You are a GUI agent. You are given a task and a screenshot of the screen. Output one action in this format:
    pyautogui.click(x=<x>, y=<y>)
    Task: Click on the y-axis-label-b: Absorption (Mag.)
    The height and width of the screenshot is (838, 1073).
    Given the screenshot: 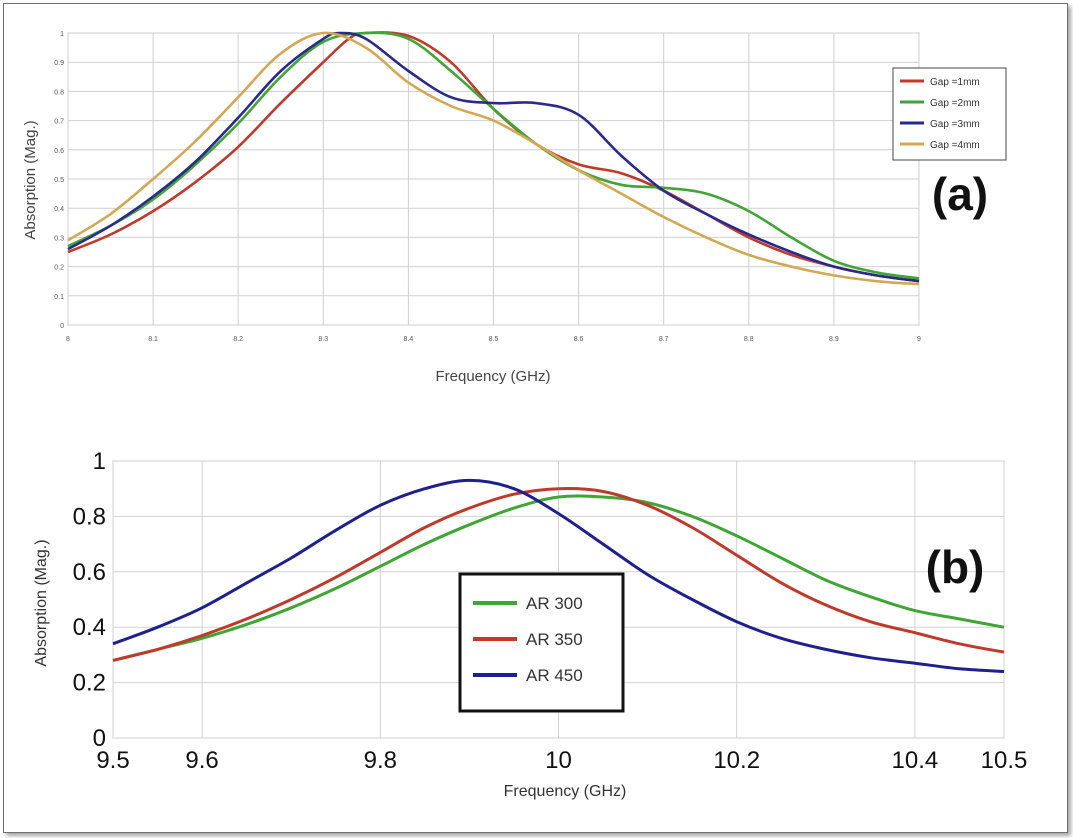 What is the action you would take?
    pyautogui.click(x=41, y=602)
    